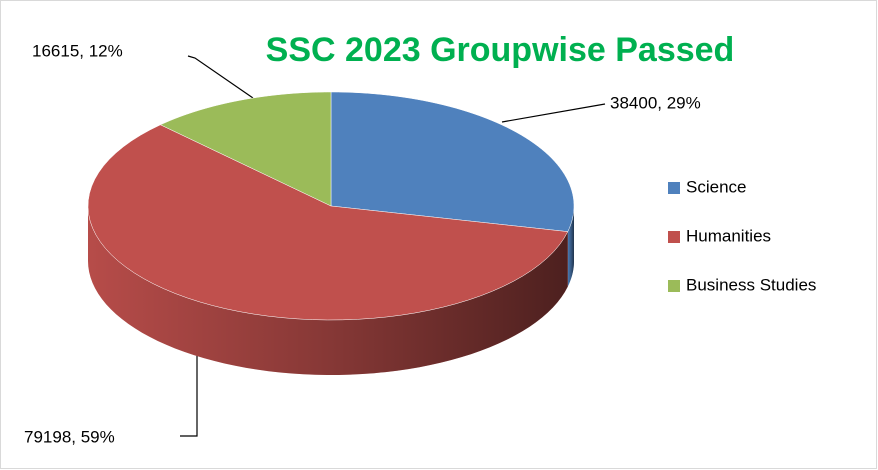 The height and width of the screenshot is (470, 878). I want to click on chart-title: SSC 2023 Groupwise Passed, so click(500, 50).